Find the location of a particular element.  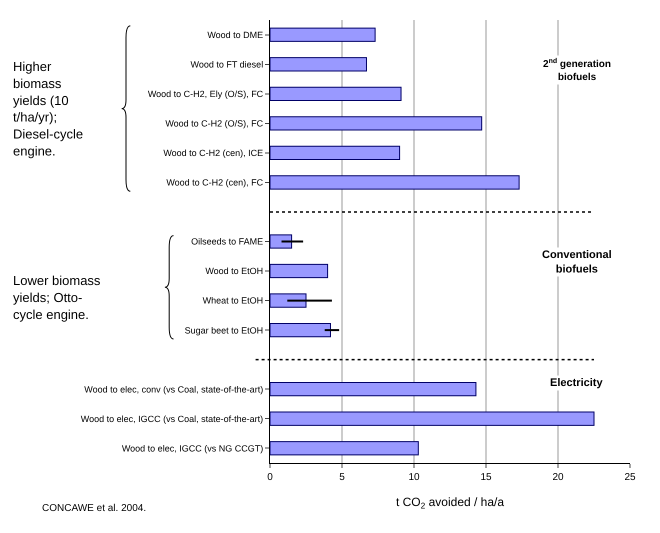

y-tick-label: Wood to C-H2, Ely (O/S), FC is located at coordinates (206, 93).